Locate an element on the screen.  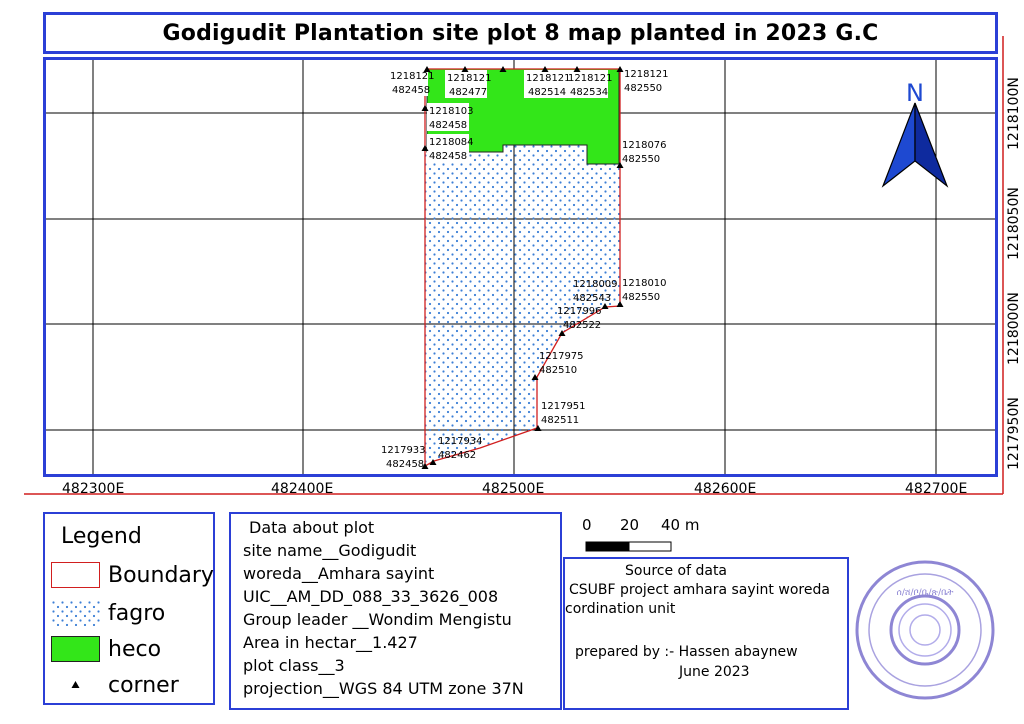
plot-info-line: UIC__AM_DD_088_33_3626_008 is located at coordinates (371, 596).